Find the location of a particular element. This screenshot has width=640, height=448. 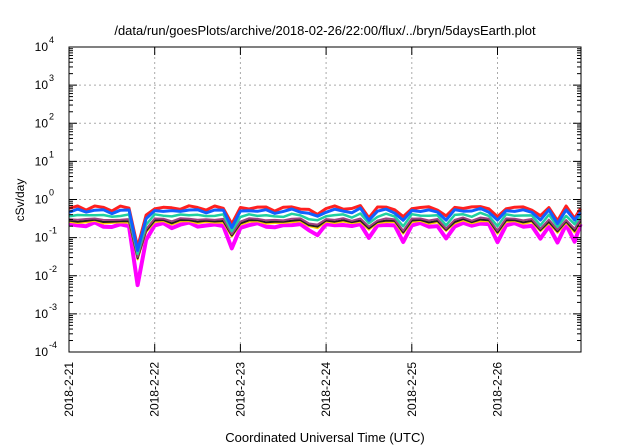

y-axis-label: cSv/day is located at coordinates (20, 200).